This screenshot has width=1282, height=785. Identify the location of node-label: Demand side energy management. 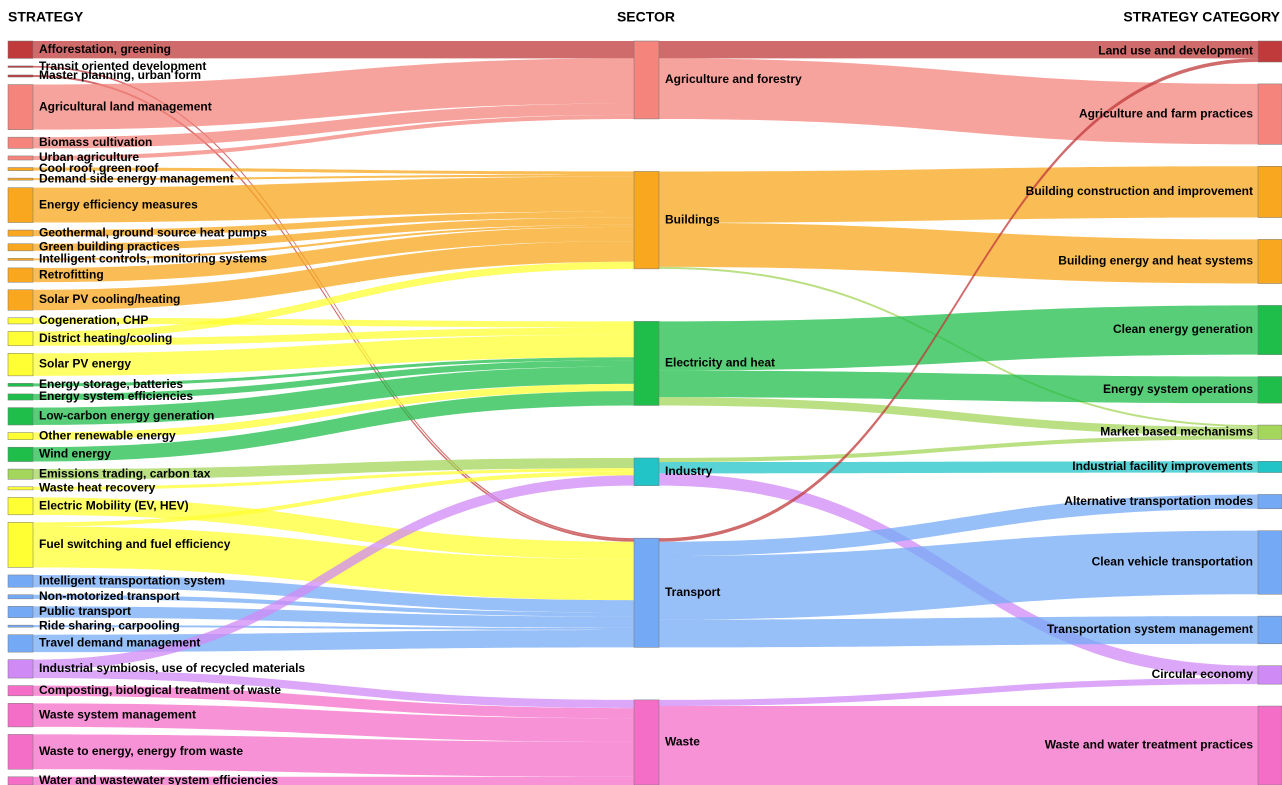
(136, 178).